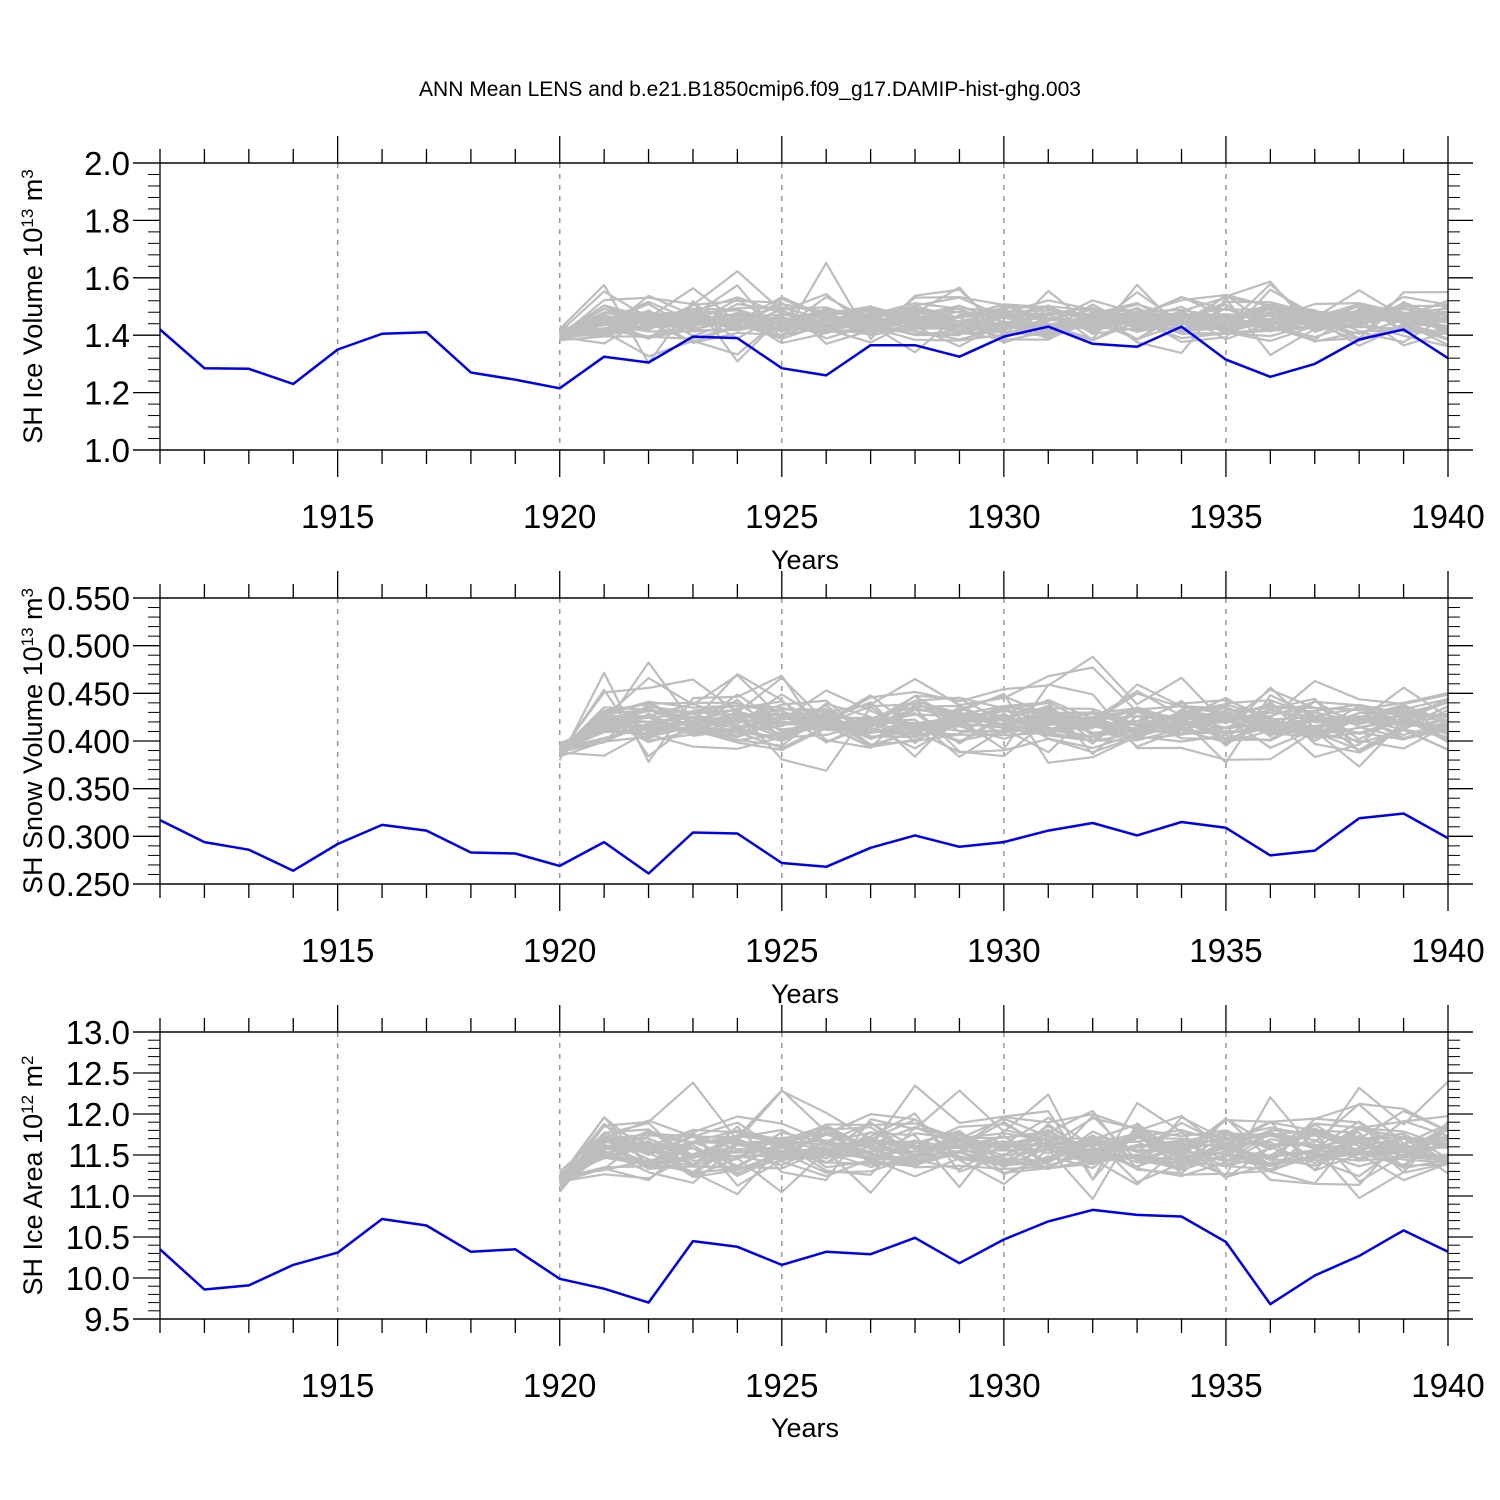 The width and height of the screenshot is (1500, 1500). What do you see at coordinates (27, 1104) in the screenshot?
I see `y-axis-label-superscript: 12` at bounding box center [27, 1104].